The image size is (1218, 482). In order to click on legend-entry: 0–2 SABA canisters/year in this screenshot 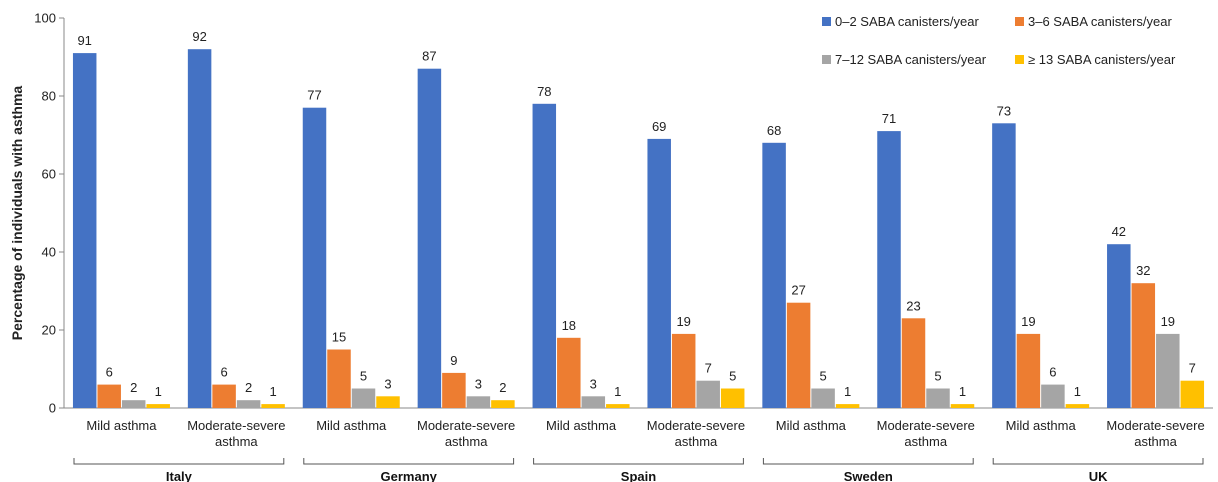, I will do `click(907, 21)`.